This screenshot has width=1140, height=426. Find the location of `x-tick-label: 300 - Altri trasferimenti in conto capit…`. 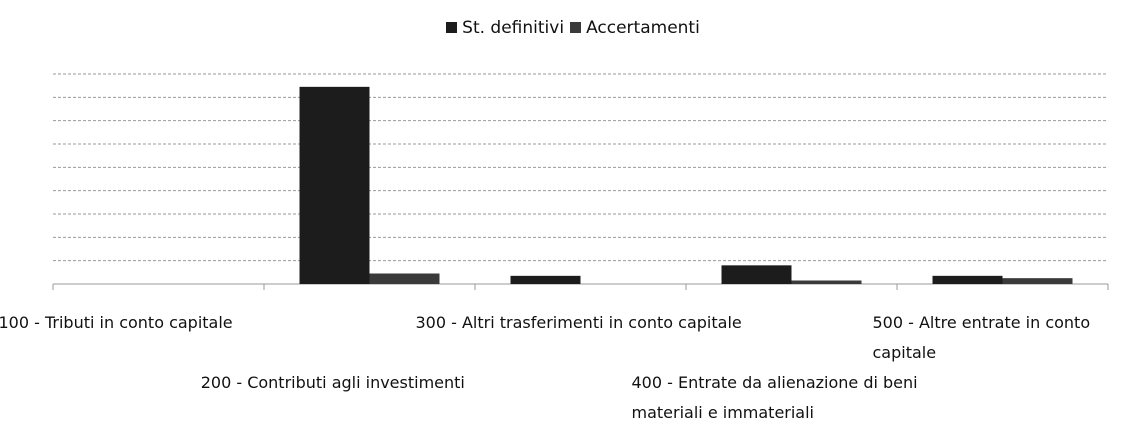

x-tick-label: 300 - Altri trasferimenti in conto capit… is located at coordinates (578, 322).